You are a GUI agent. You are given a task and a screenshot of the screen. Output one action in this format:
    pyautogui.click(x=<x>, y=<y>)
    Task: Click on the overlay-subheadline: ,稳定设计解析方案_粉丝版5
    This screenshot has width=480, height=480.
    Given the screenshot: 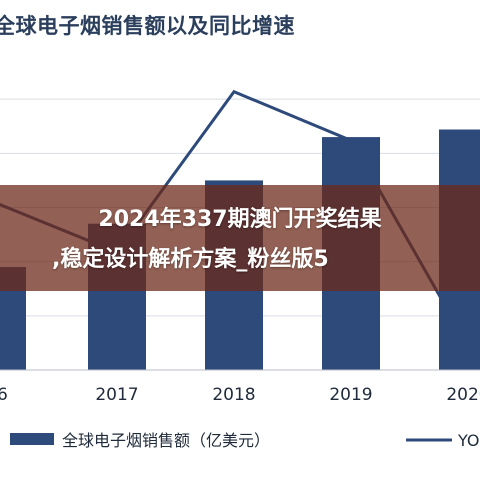 What is the action you would take?
    pyautogui.click(x=190, y=259)
    